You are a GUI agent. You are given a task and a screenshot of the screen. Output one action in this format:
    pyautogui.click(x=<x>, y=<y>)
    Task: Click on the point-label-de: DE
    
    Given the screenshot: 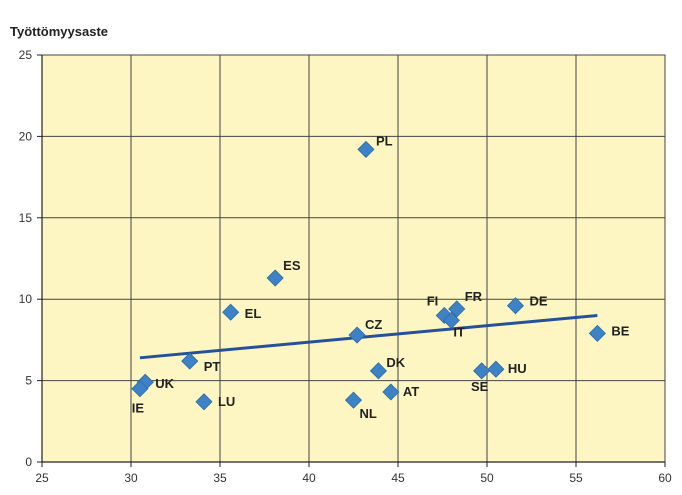 What is the action you would take?
    pyautogui.click(x=538, y=301)
    